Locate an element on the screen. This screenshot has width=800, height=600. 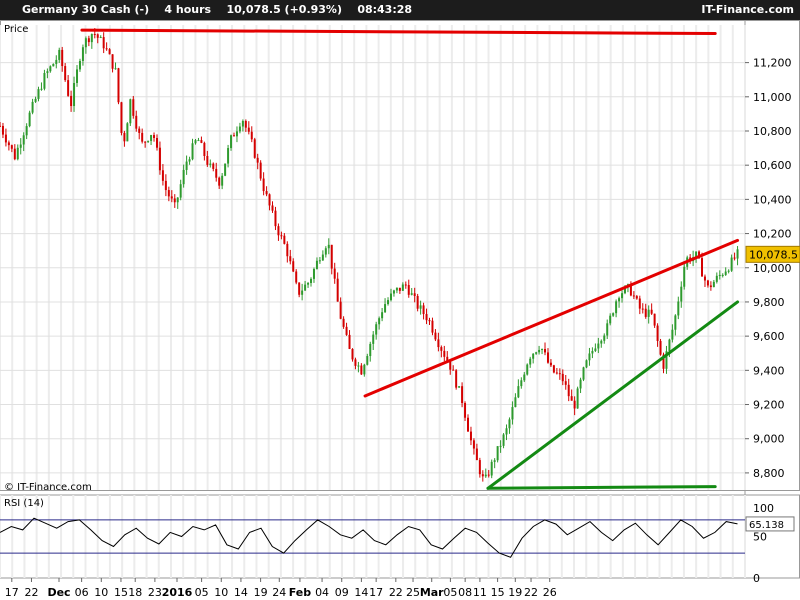
x-tick-label: 2016 is located at coordinates (177, 592).